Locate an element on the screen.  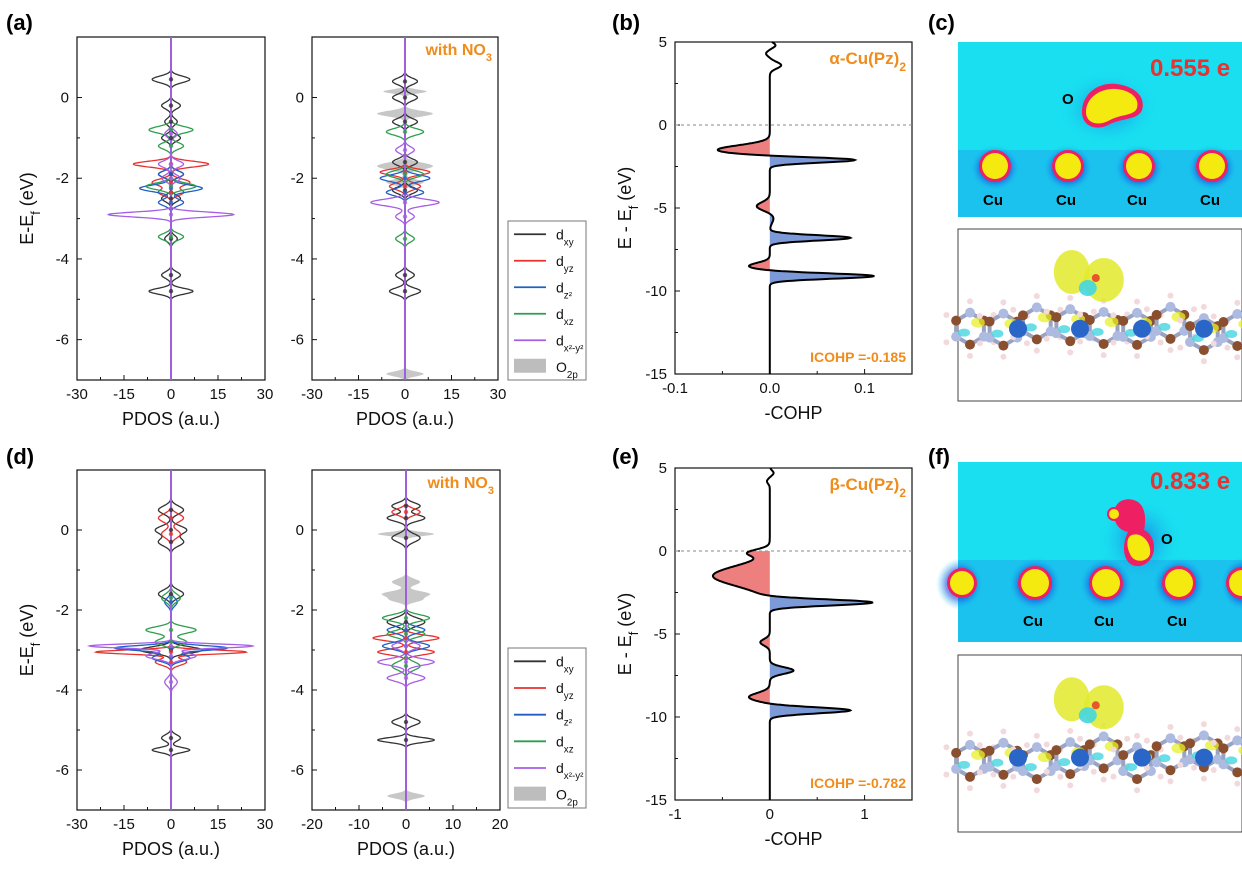
x-tick-label: 0.1 is located at coordinates (864, 388).